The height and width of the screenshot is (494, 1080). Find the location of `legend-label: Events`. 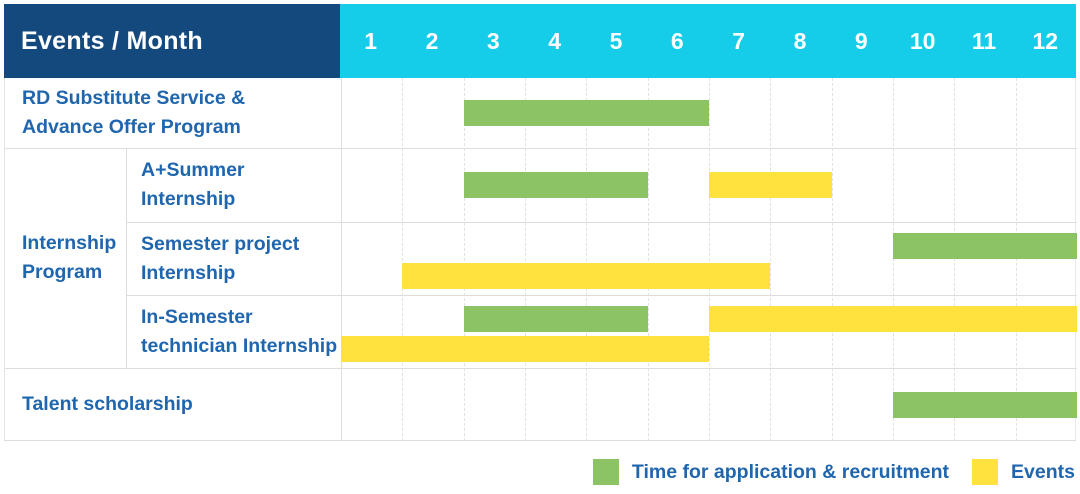

legend-label: Events is located at coordinates (1043, 471).